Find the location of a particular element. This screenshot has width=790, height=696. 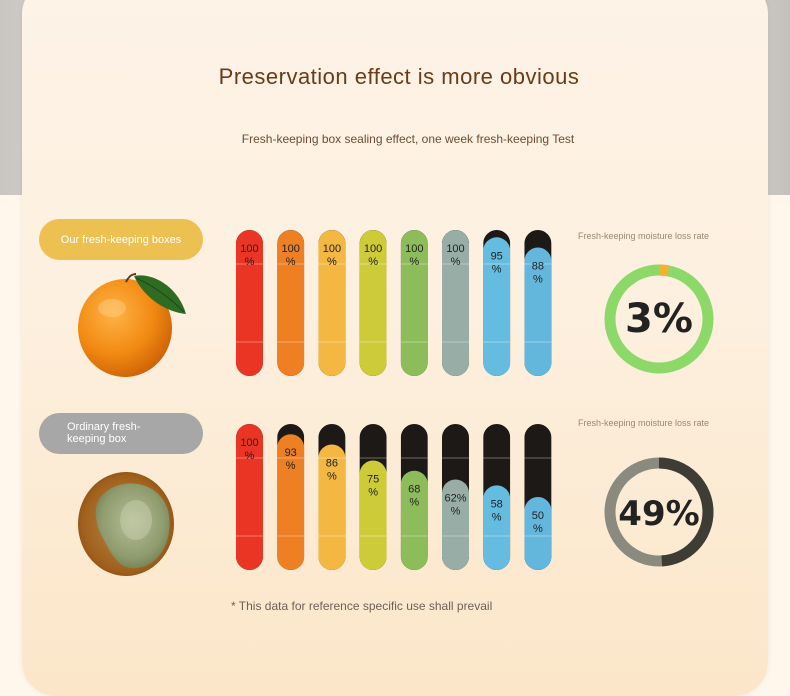

ours-bar-label-1: 100% is located at coordinates (291, 255).